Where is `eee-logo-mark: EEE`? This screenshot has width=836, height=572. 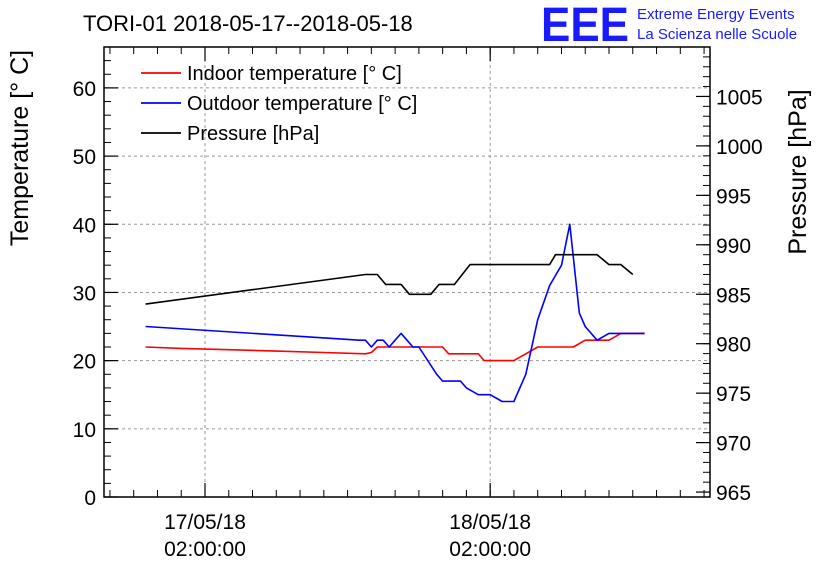
eee-logo-mark: EEE is located at coordinates (585, 26).